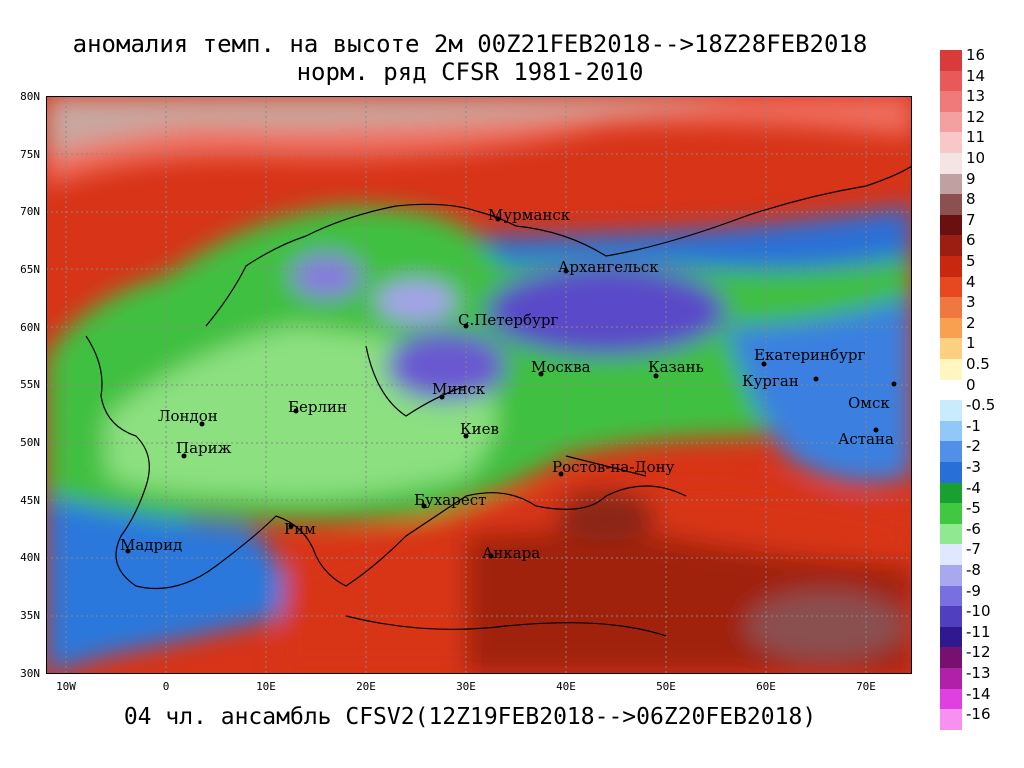  Describe the element at coordinates (973, 528) in the screenshot. I see `colorbar-label: -6` at that location.